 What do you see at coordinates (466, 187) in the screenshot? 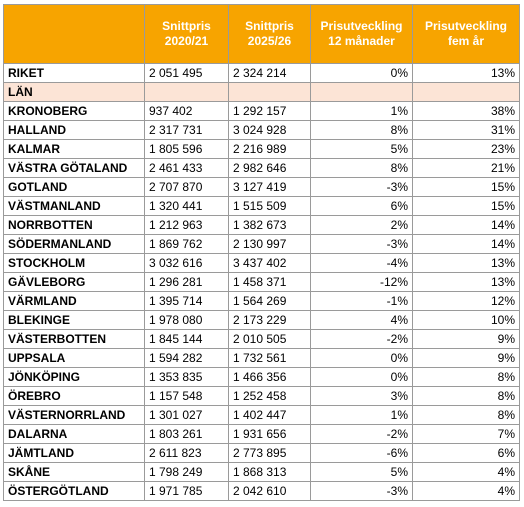
I see `table-cell: 15%` at bounding box center [466, 187].